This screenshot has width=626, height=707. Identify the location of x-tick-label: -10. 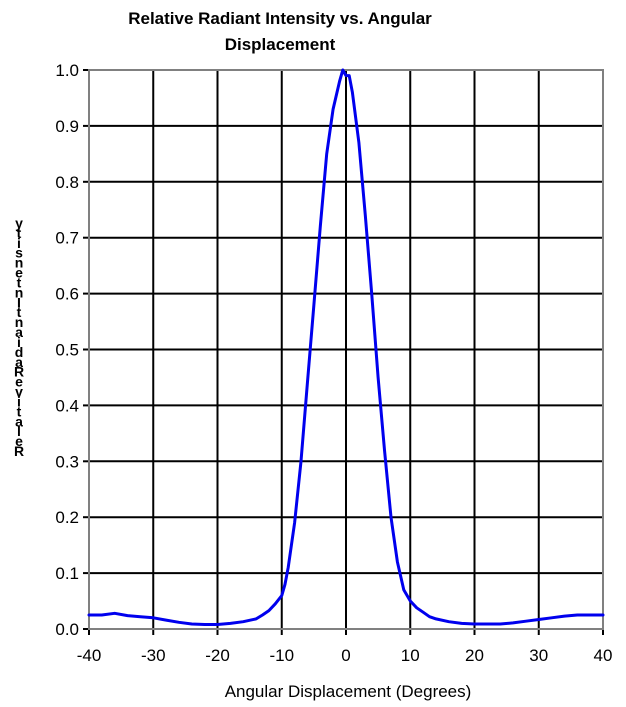
(281, 655).